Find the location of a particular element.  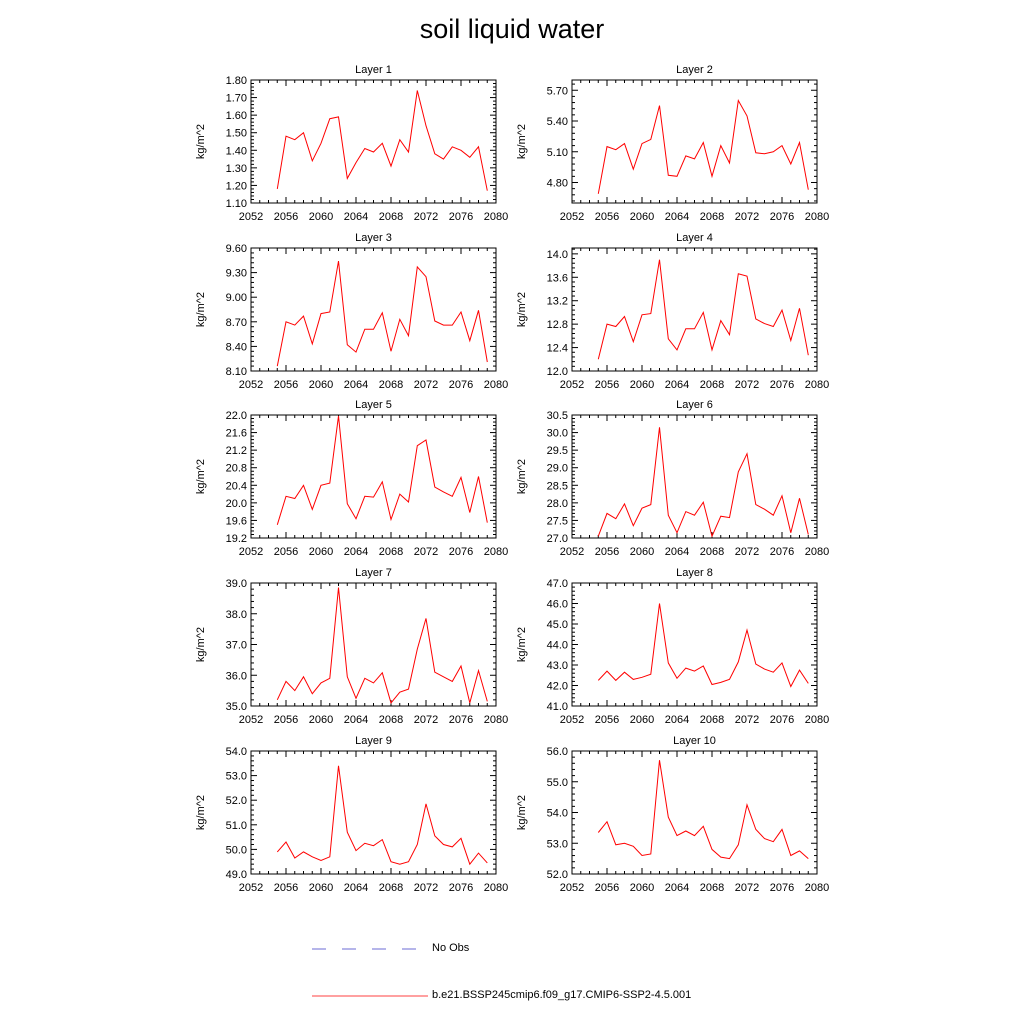

y-tick-label: 41.0 is located at coordinates (557, 707).